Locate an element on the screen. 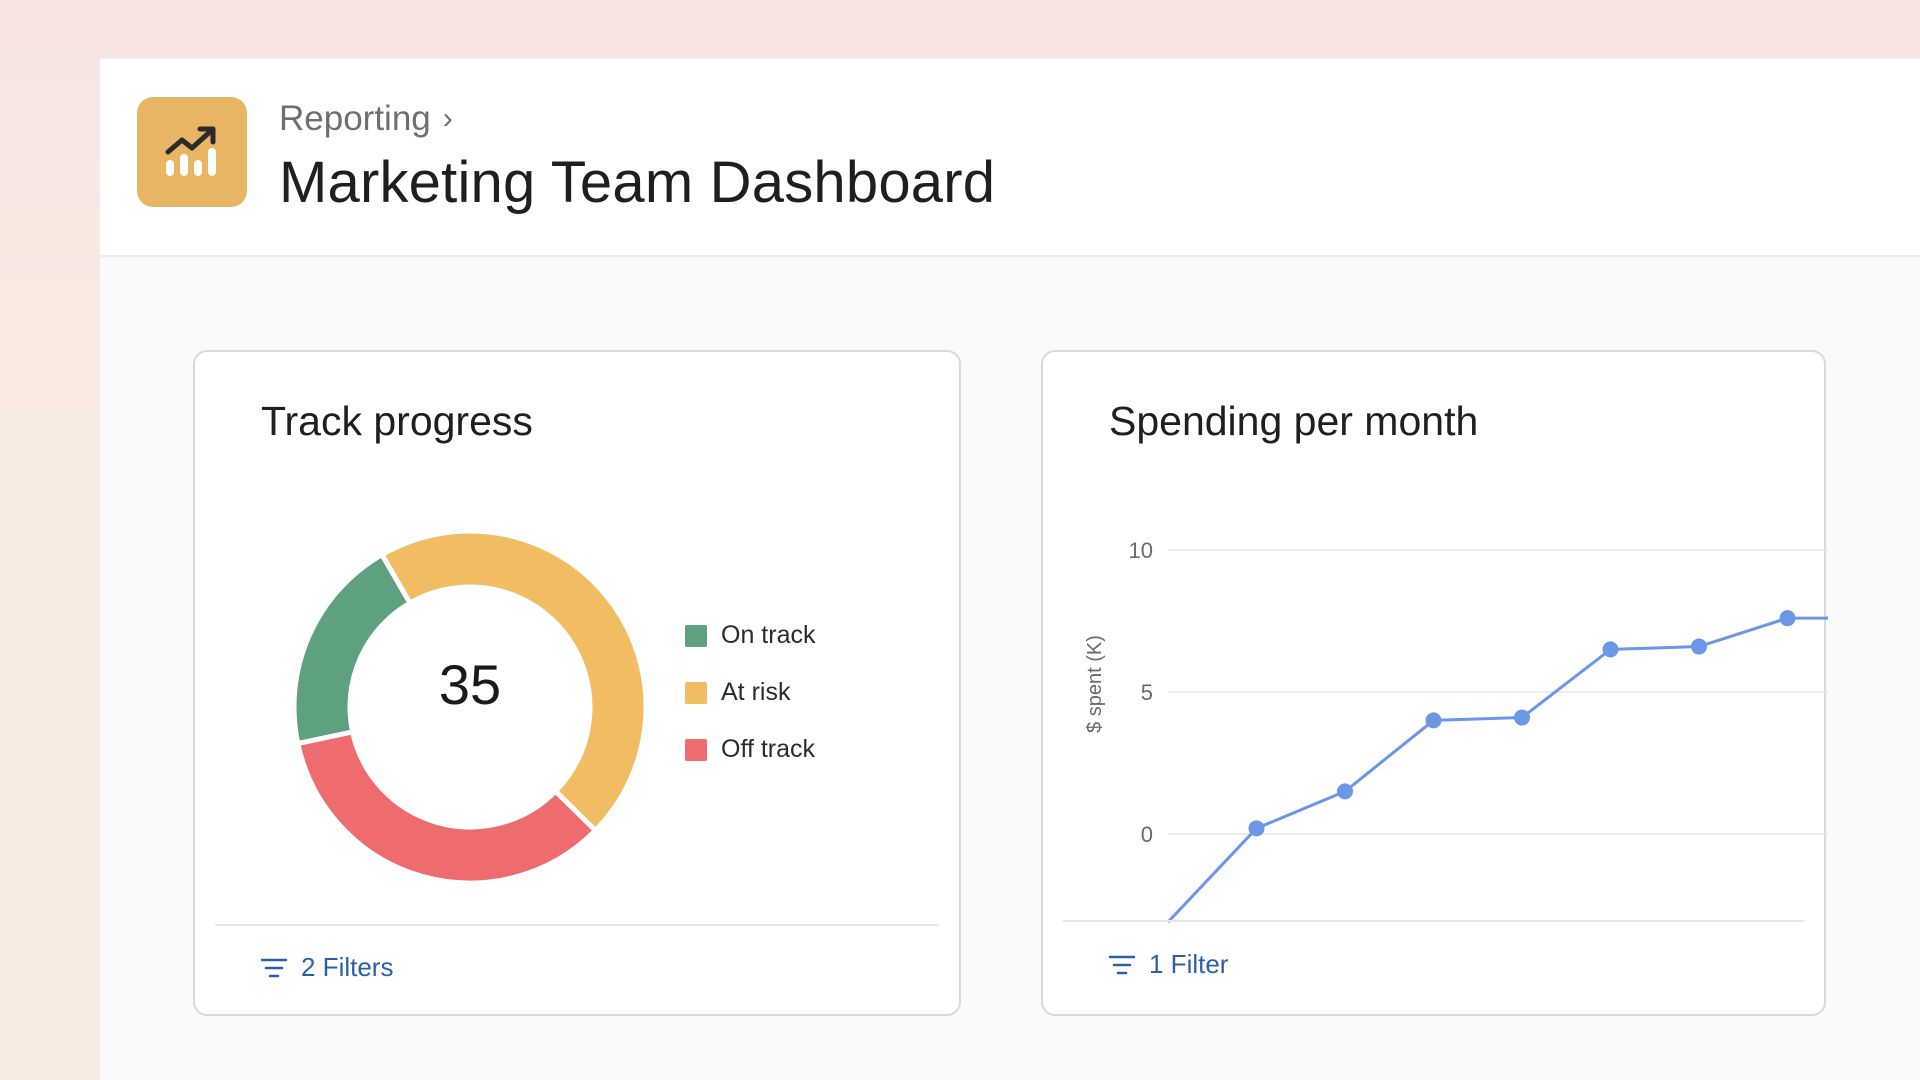 This screenshot has width=1920, height=1080. filter-button: 1 Filter is located at coordinates (1168, 964).